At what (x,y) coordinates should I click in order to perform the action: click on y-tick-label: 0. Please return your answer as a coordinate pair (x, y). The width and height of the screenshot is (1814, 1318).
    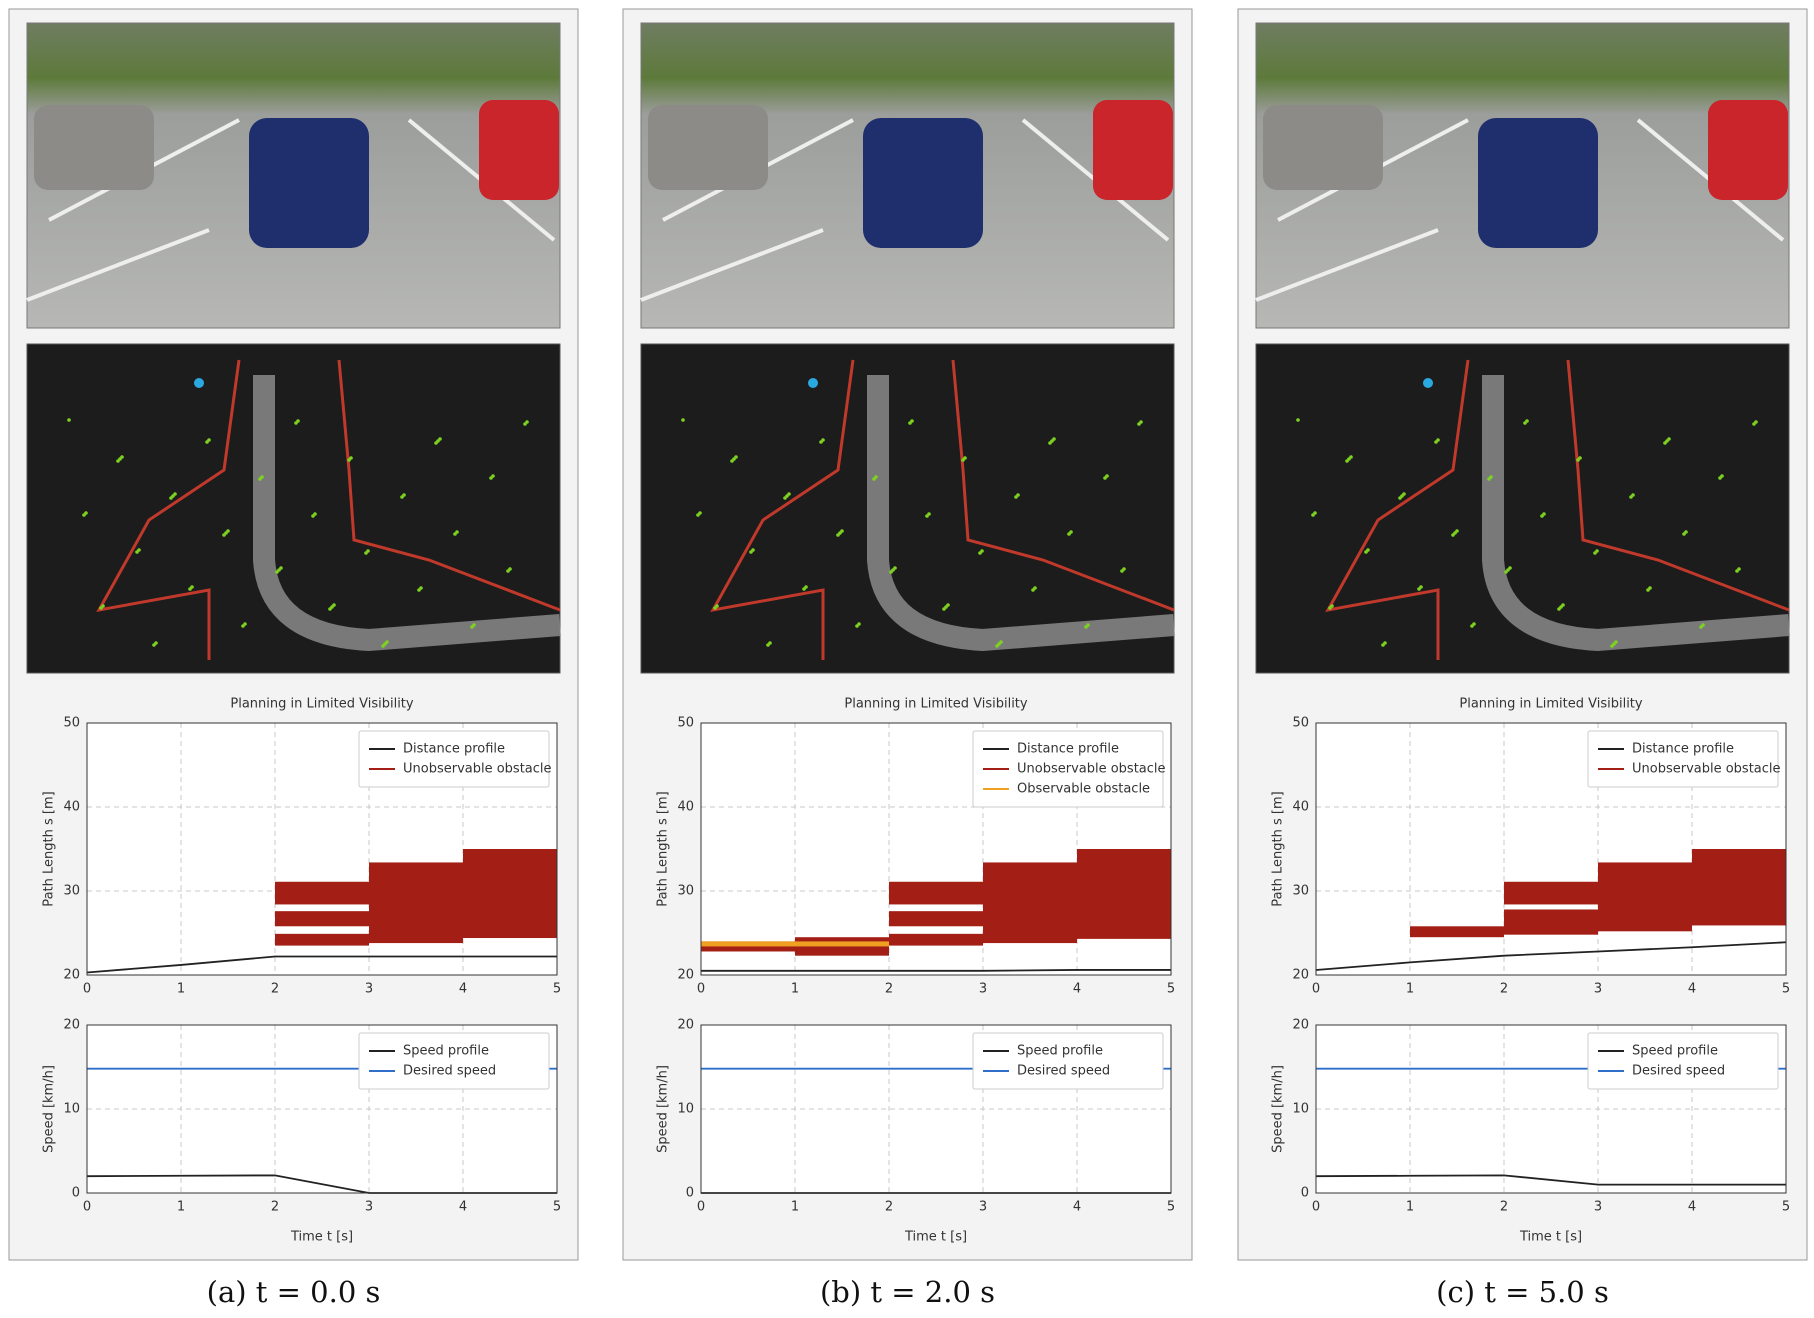
    Looking at the image, I should click on (76, 1193).